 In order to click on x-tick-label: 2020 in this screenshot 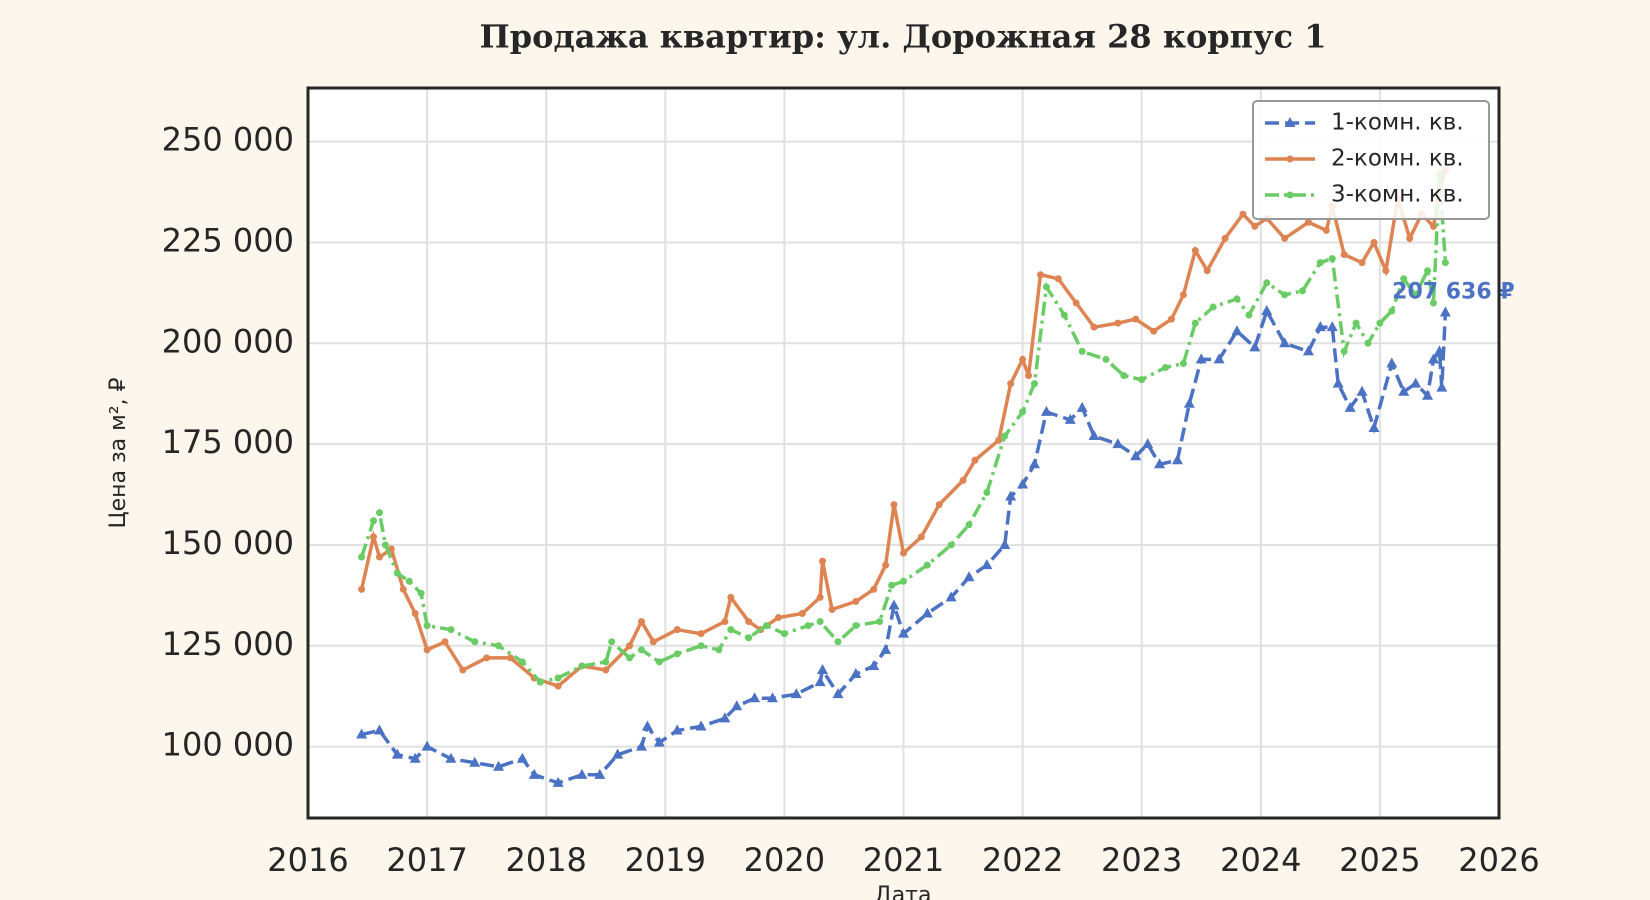, I will do `click(784, 860)`.